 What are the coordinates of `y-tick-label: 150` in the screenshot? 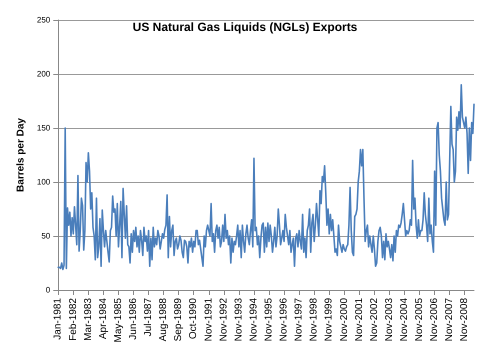 It's located at (43, 128).